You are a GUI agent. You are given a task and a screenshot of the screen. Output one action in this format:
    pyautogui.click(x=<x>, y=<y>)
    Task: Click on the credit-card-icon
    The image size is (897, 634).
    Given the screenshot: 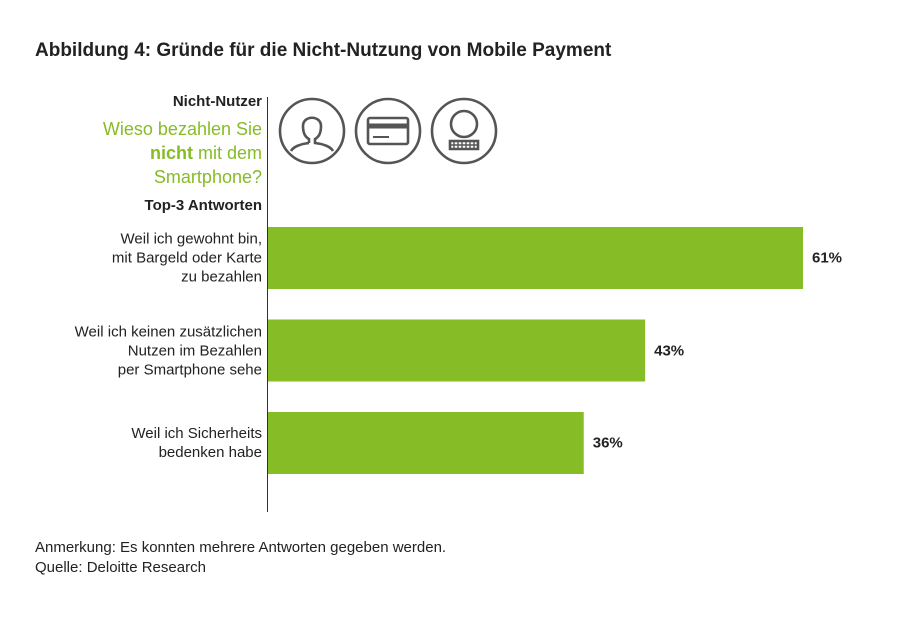 What is the action you would take?
    pyautogui.click(x=388, y=131)
    